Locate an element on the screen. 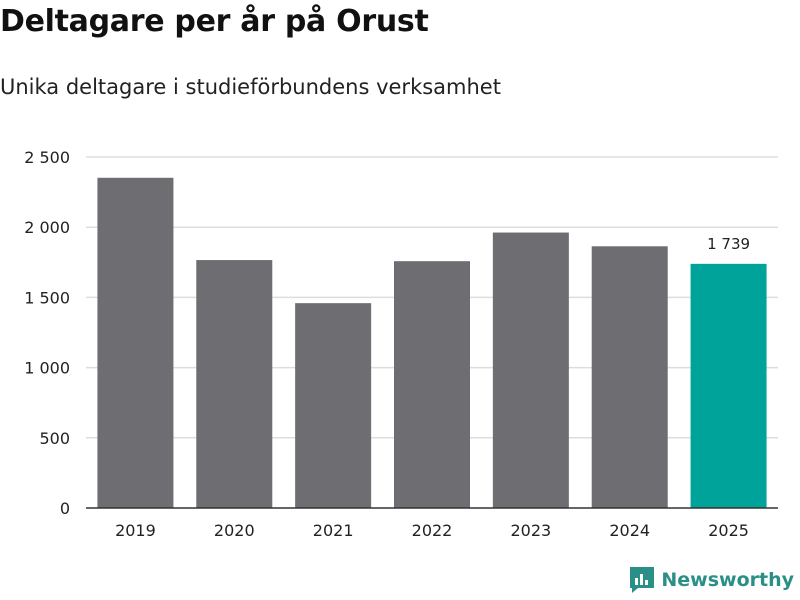  x-tick-label: 2020 is located at coordinates (234, 530).